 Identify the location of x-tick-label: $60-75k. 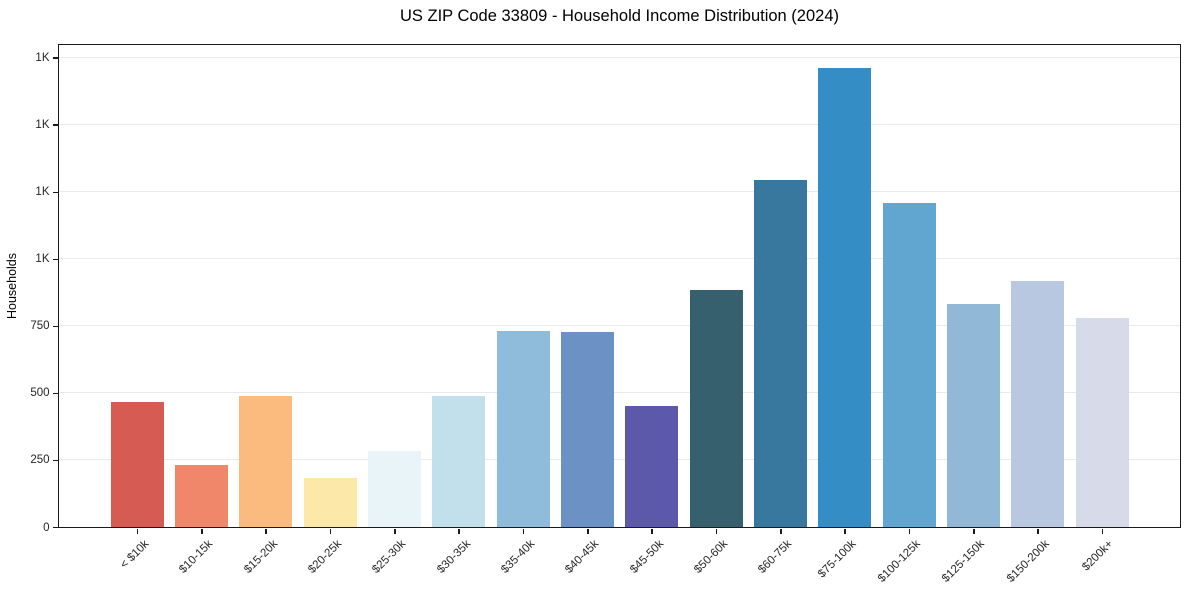
(775, 556).